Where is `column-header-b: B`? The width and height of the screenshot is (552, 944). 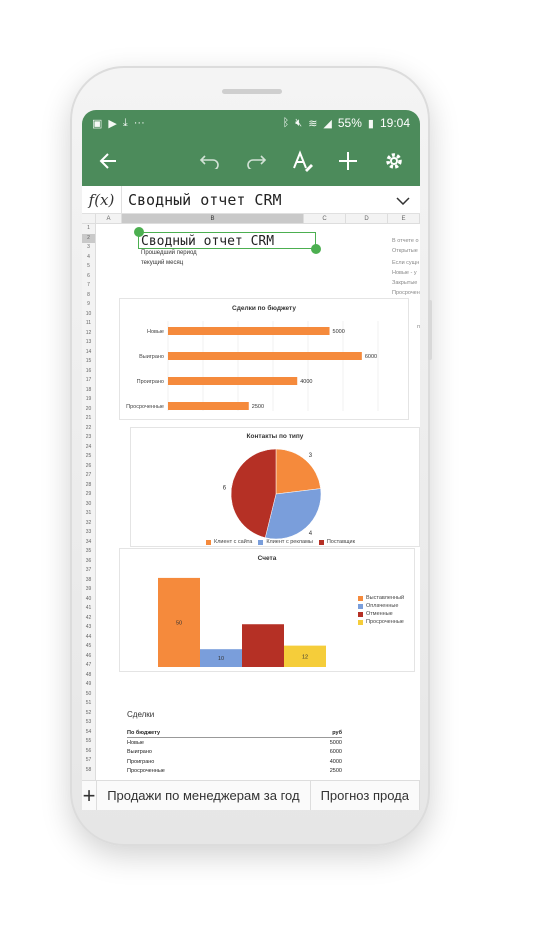 column-header-b: B is located at coordinates (213, 218).